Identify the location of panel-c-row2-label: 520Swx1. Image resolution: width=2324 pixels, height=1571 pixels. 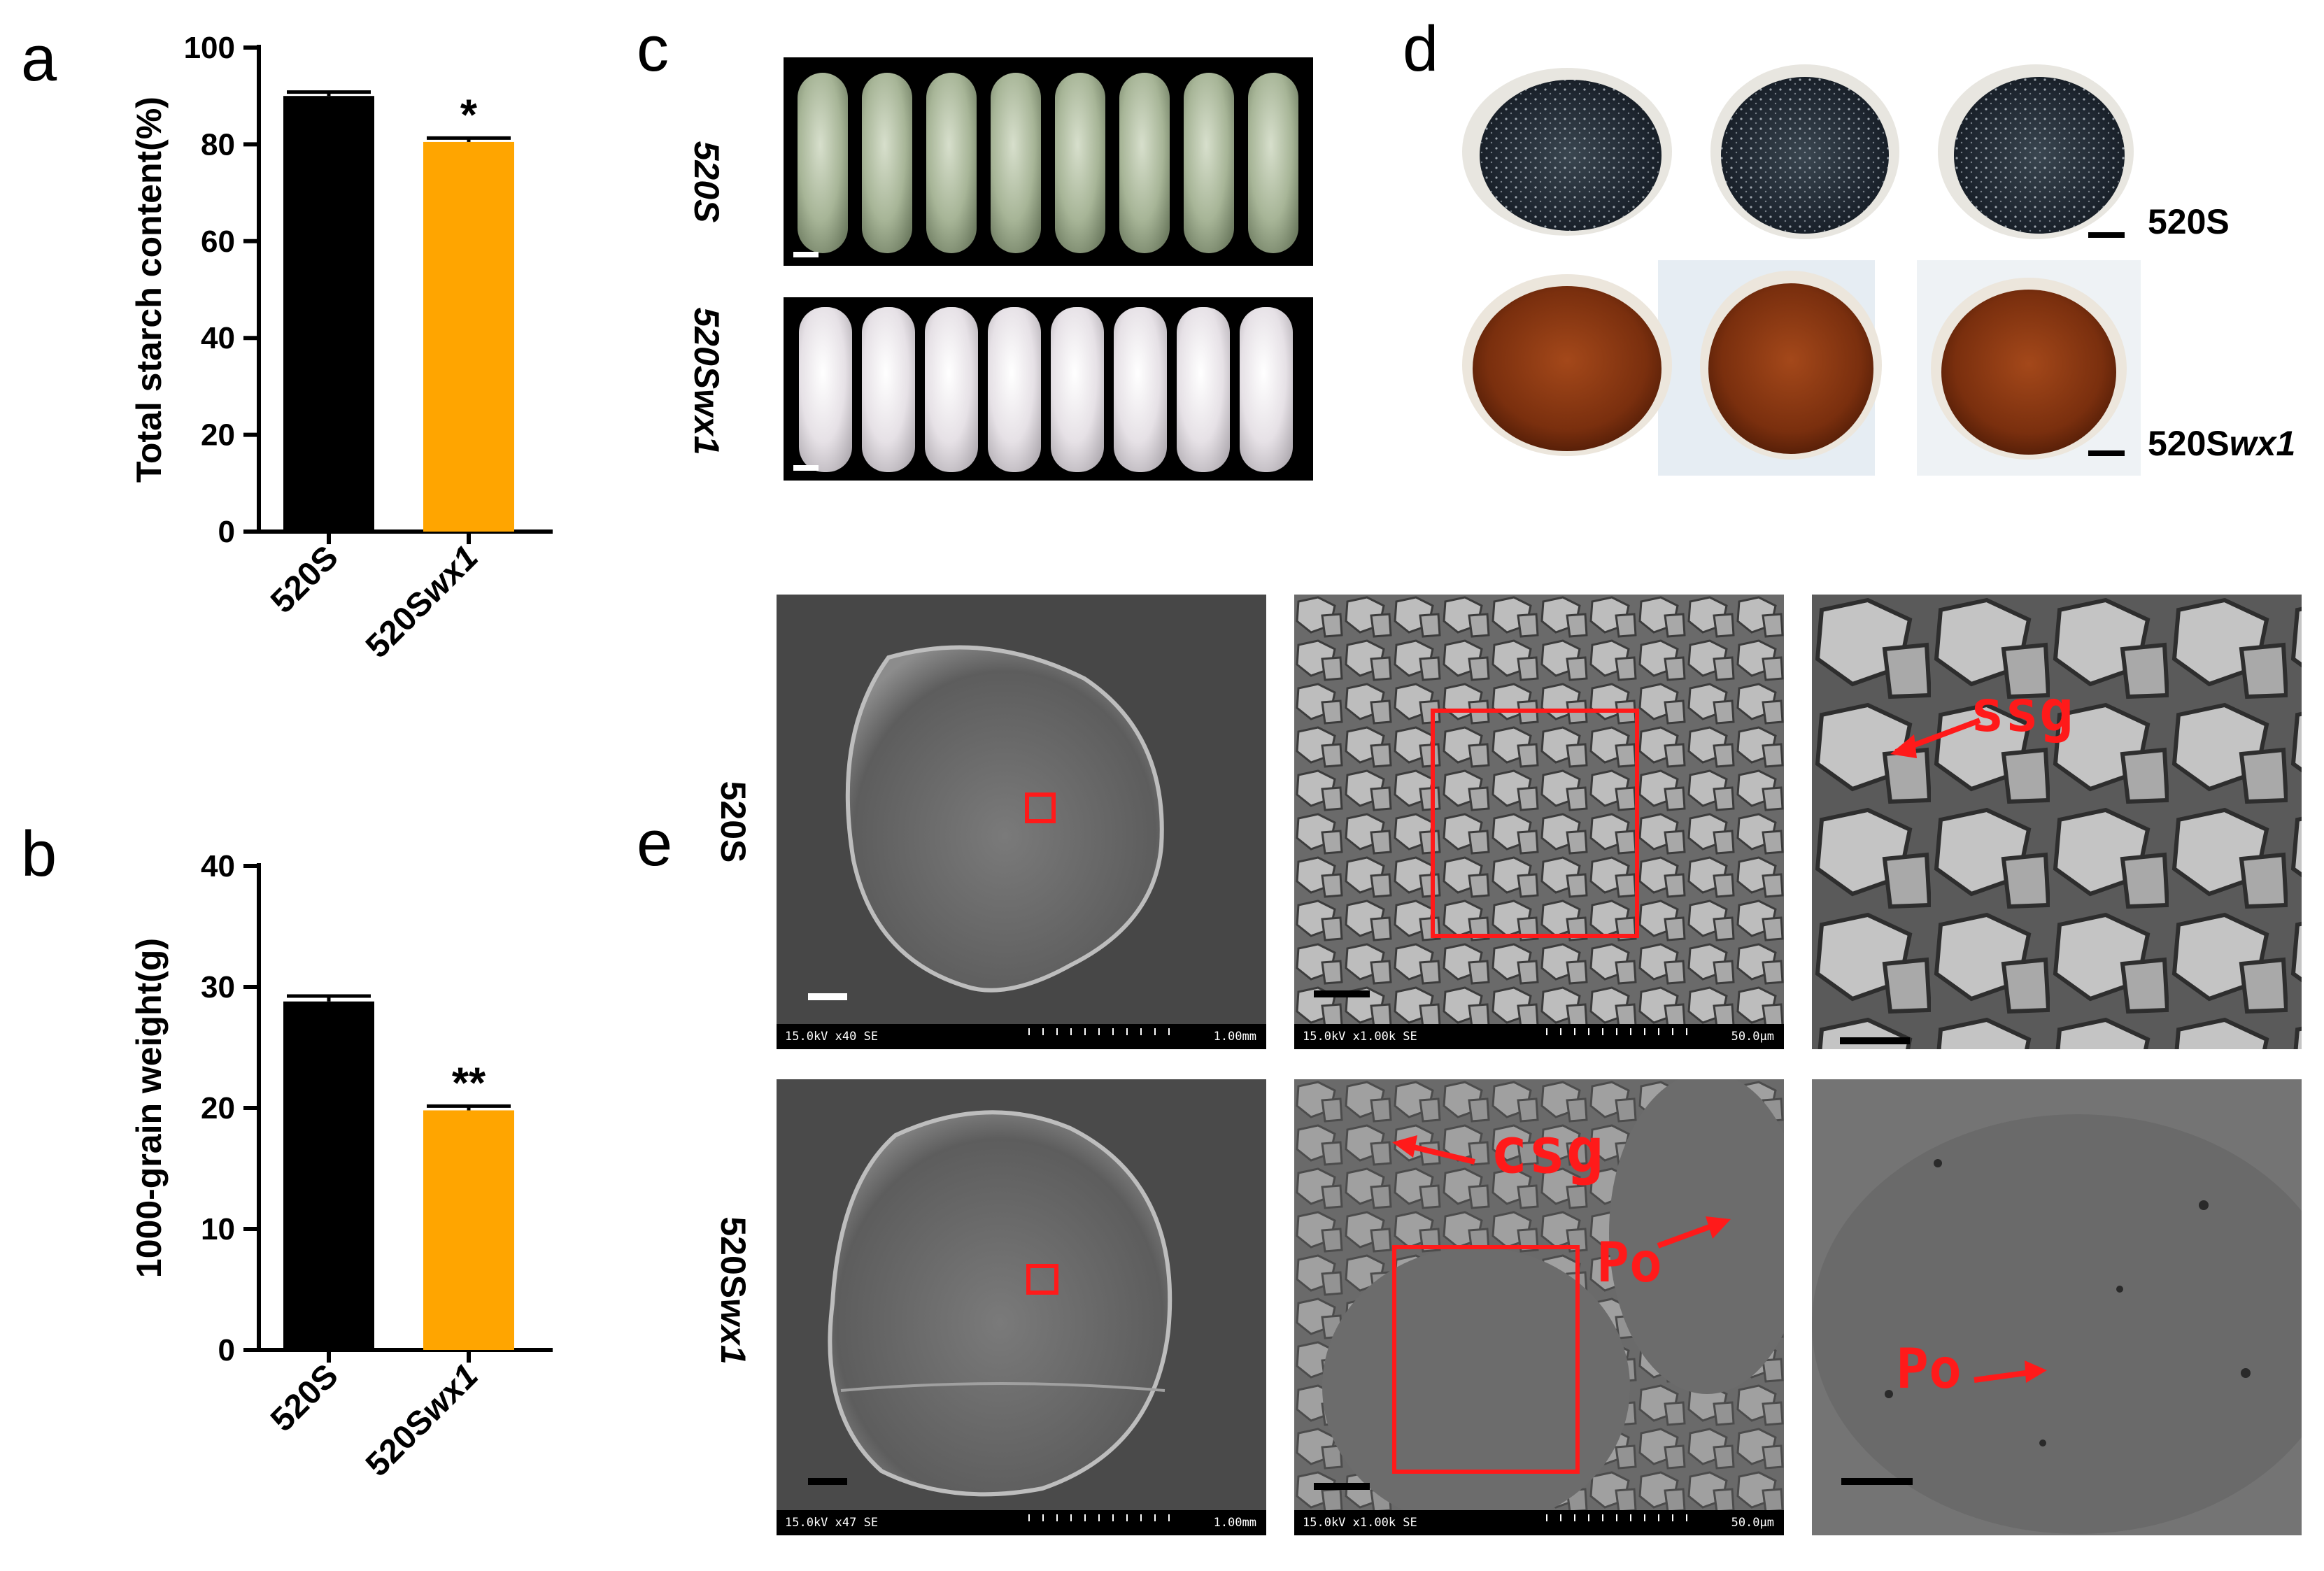
(706, 381).